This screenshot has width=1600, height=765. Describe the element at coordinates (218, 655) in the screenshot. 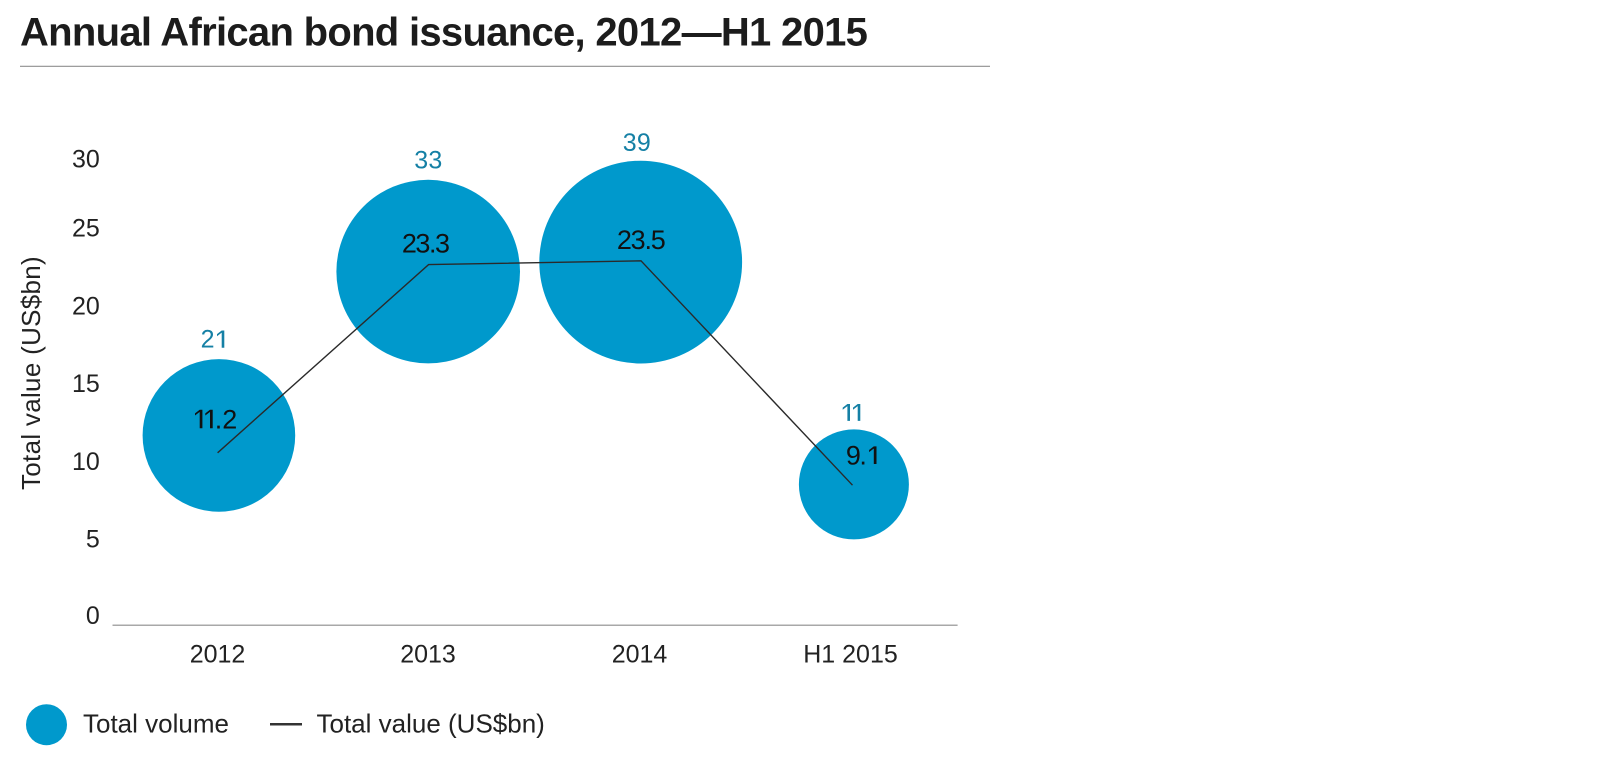

I see `svg-text: 2012` at that location.